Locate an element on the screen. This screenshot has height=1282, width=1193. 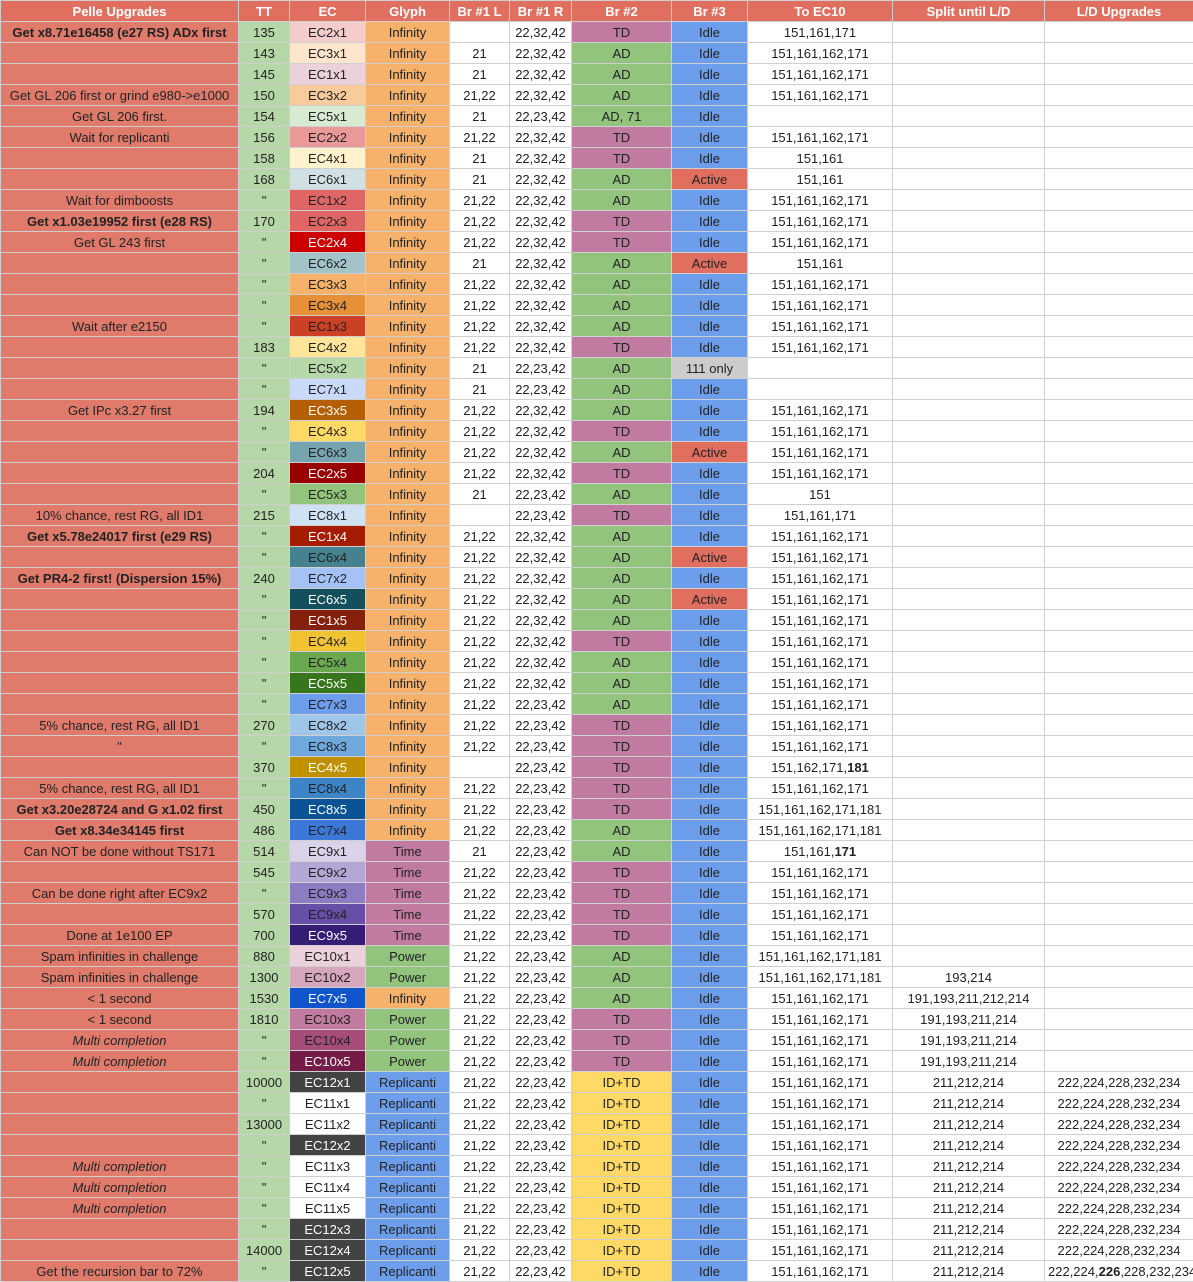
tt-cell-text: 1530 is located at coordinates (264, 998).